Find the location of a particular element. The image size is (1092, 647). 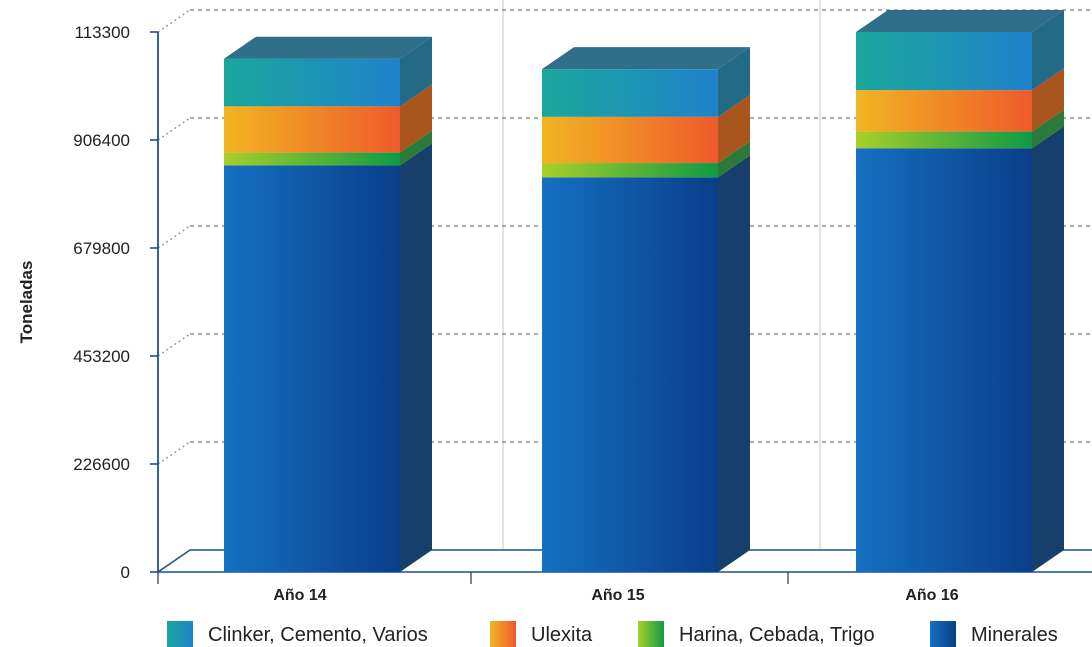

legend-swatch-clinker-cemento-varios is located at coordinates (180, 634).